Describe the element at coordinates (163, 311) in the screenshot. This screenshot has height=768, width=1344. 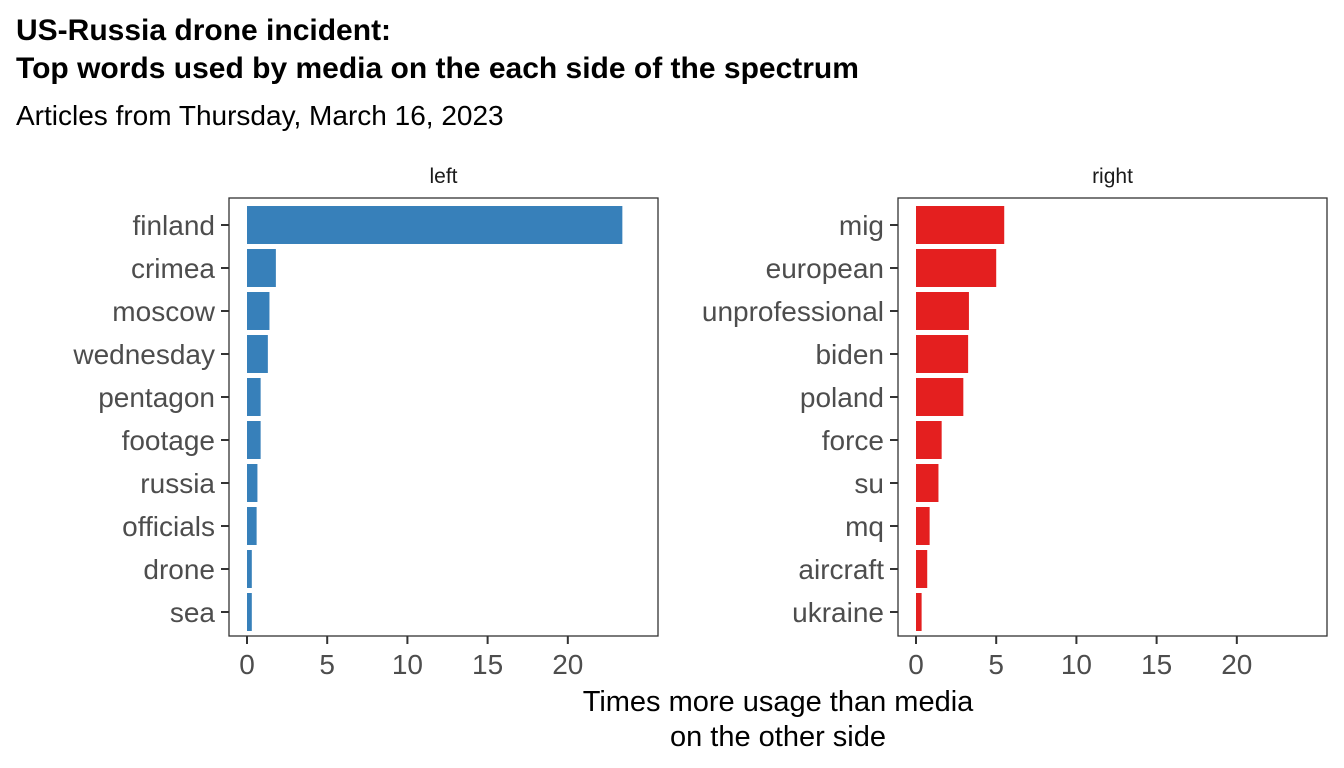
I see `category-label-moscow: moscow` at that location.